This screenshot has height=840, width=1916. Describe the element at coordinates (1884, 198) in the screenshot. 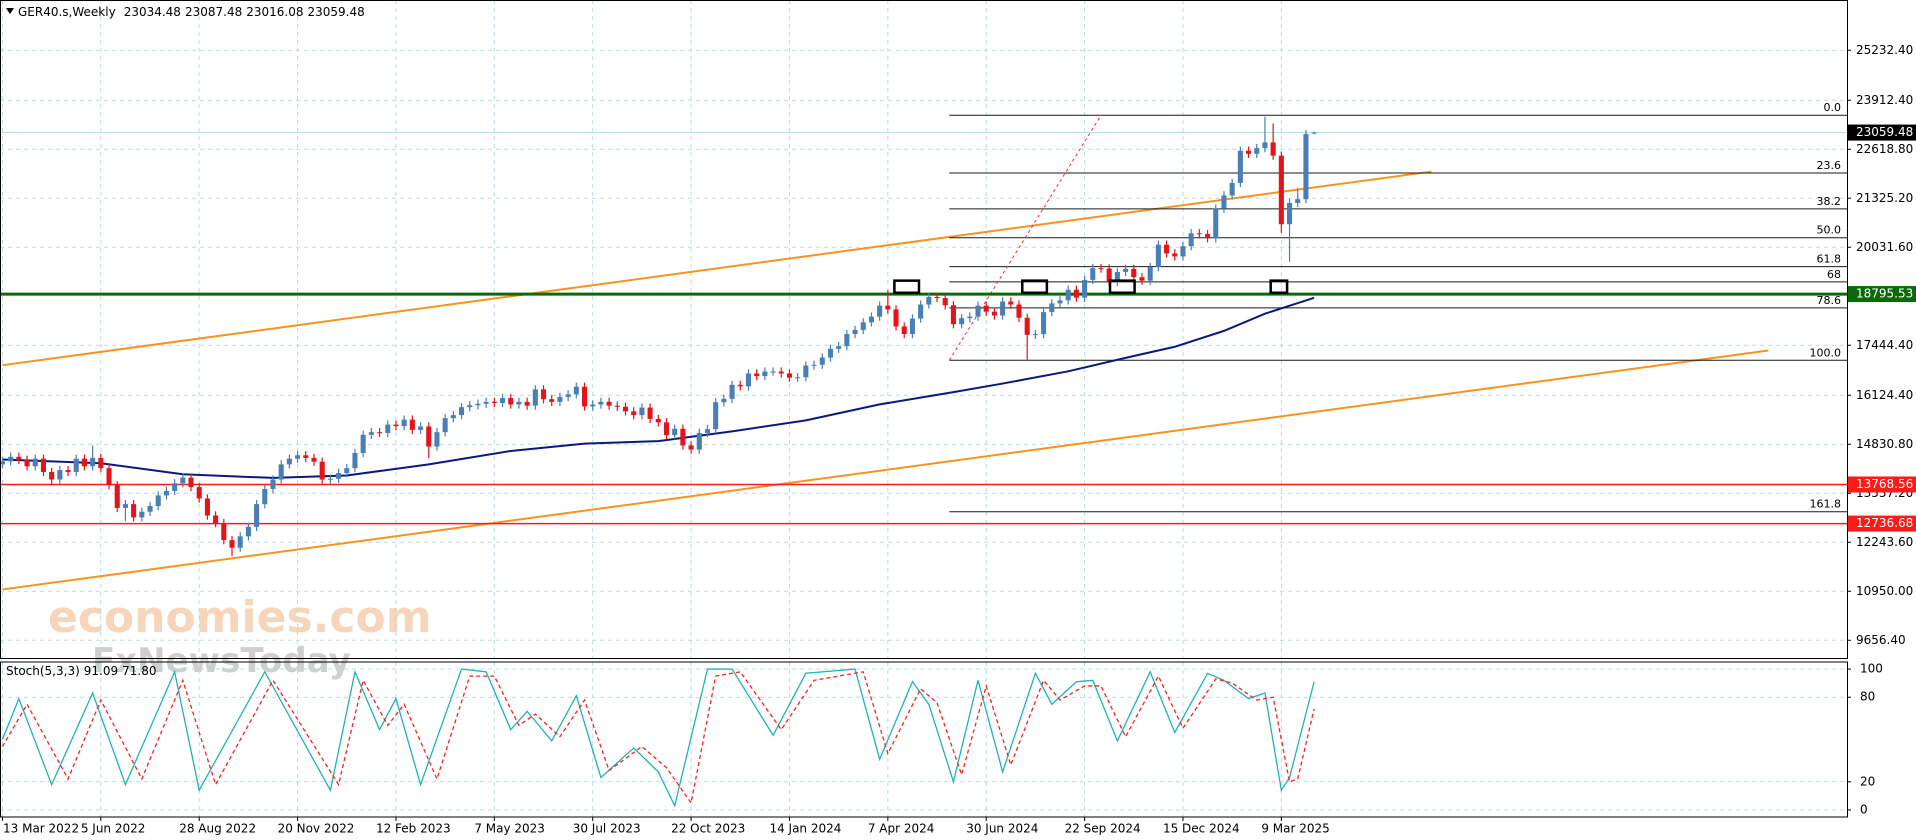

I see `y-tick-label: 21325.20` at that location.